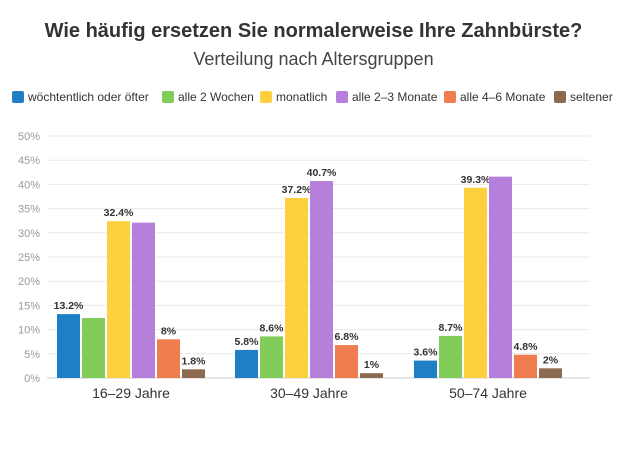 This screenshot has height=470, width=627. Describe the element at coordinates (29, 234) in the screenshot. I see `y-tick-label: 30%` at that location.